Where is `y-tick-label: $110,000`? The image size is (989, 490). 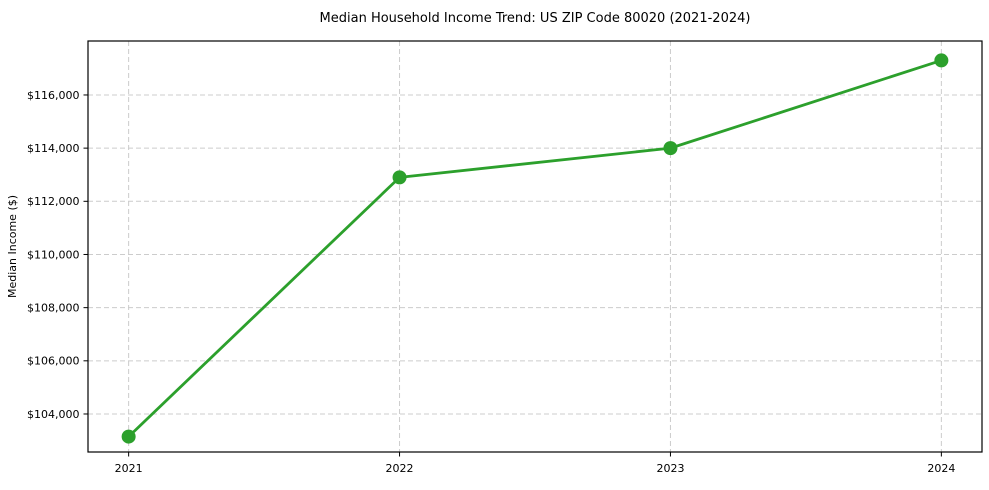 y-tick-label: $110,000 is located at coordinates (53, 254).